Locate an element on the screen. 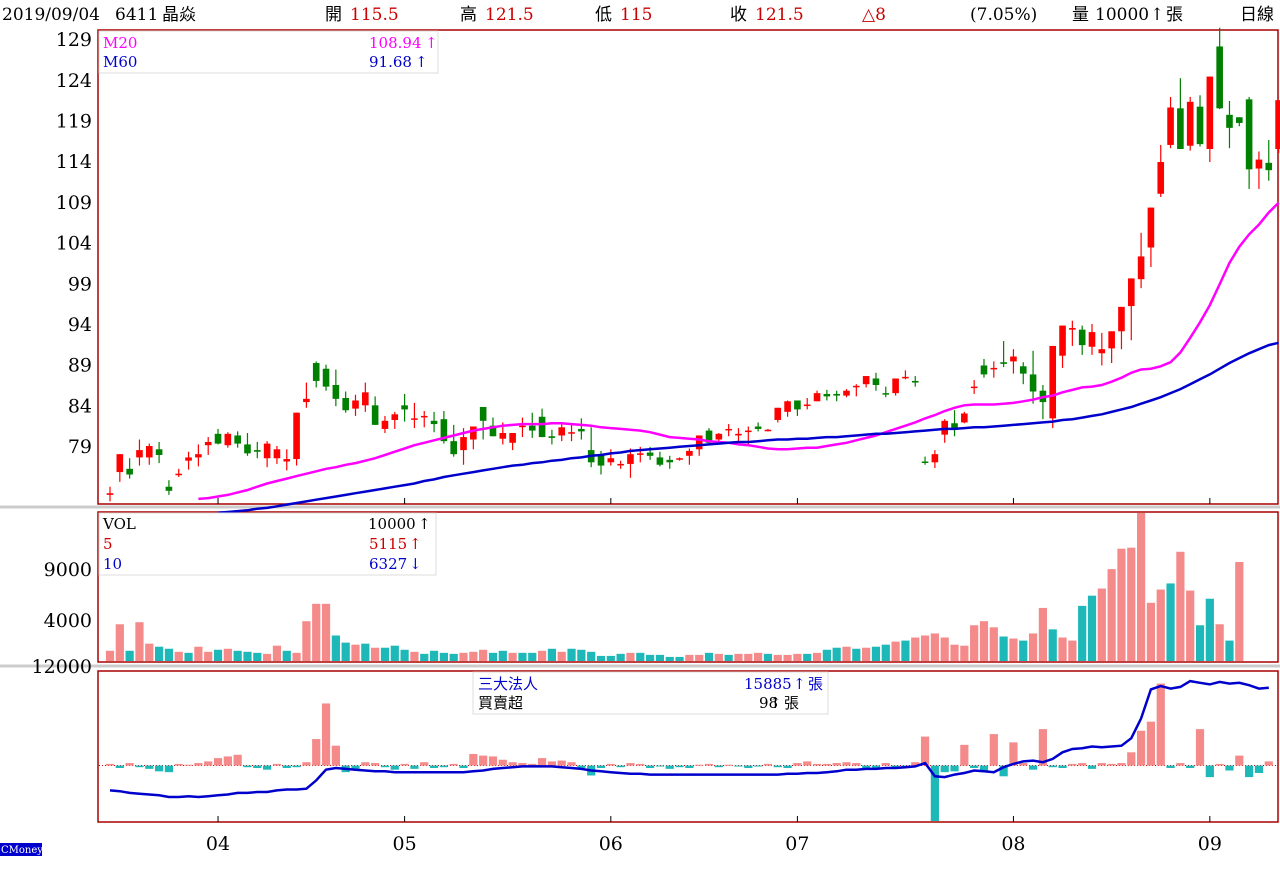 This screenshot has height=878, width=1280. price-axis: 79 84 89 94 99 104 109 114 119 124 129 is located at coordinates (74, 243).